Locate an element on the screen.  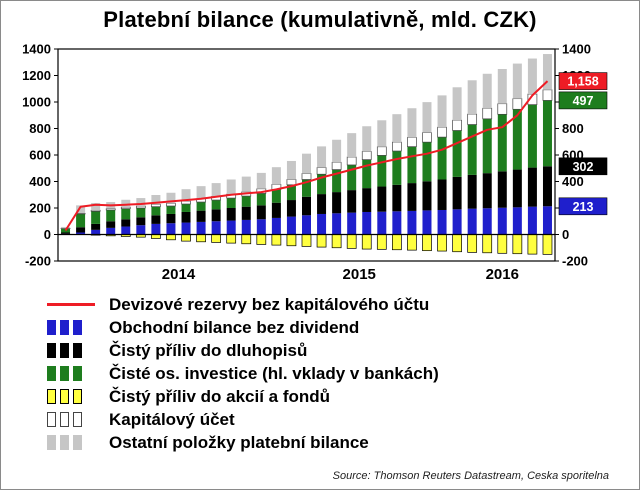
legend-item-0: Devizové rezervy bez kapitálového účtu is located at coordinates (243, 304).